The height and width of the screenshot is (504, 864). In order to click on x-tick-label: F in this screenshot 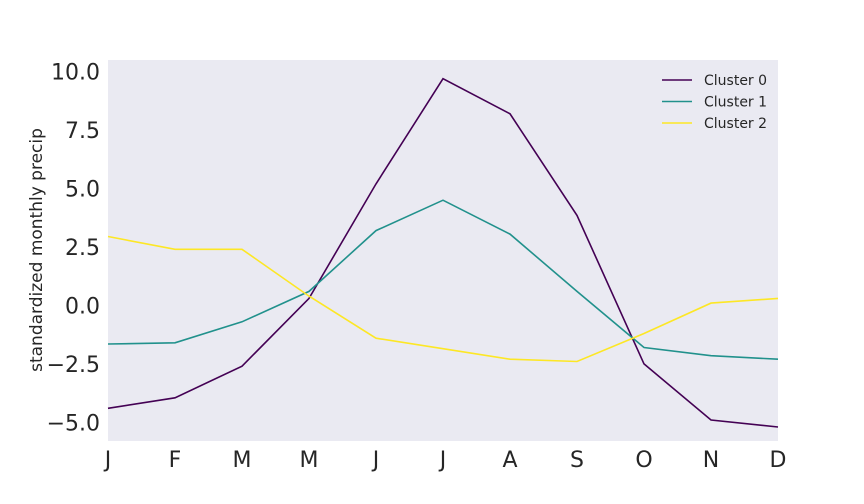, I will do `click(175, 460)`.